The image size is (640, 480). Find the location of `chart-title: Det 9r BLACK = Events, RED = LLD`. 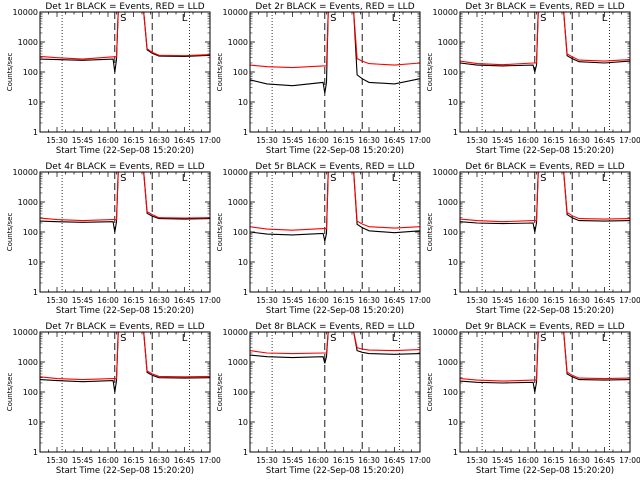

chart-title: Det 9r BLACK = Events, RED = LLD is located at coordinates (544, 327).